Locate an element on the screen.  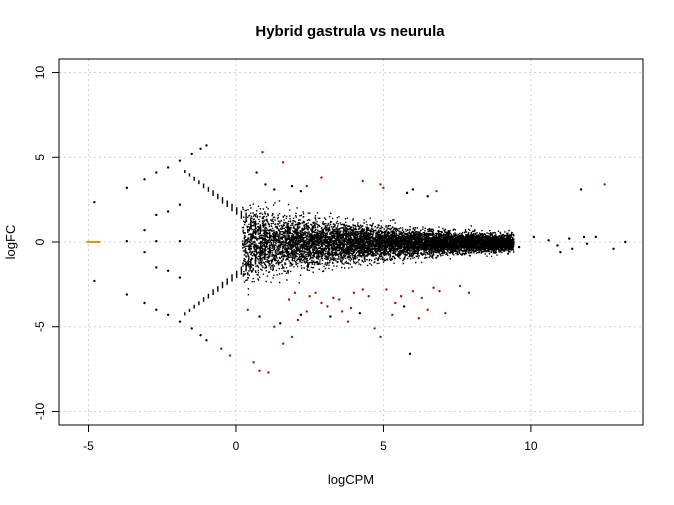
y-tick-label: -10 is located at coordinates (40, 411).